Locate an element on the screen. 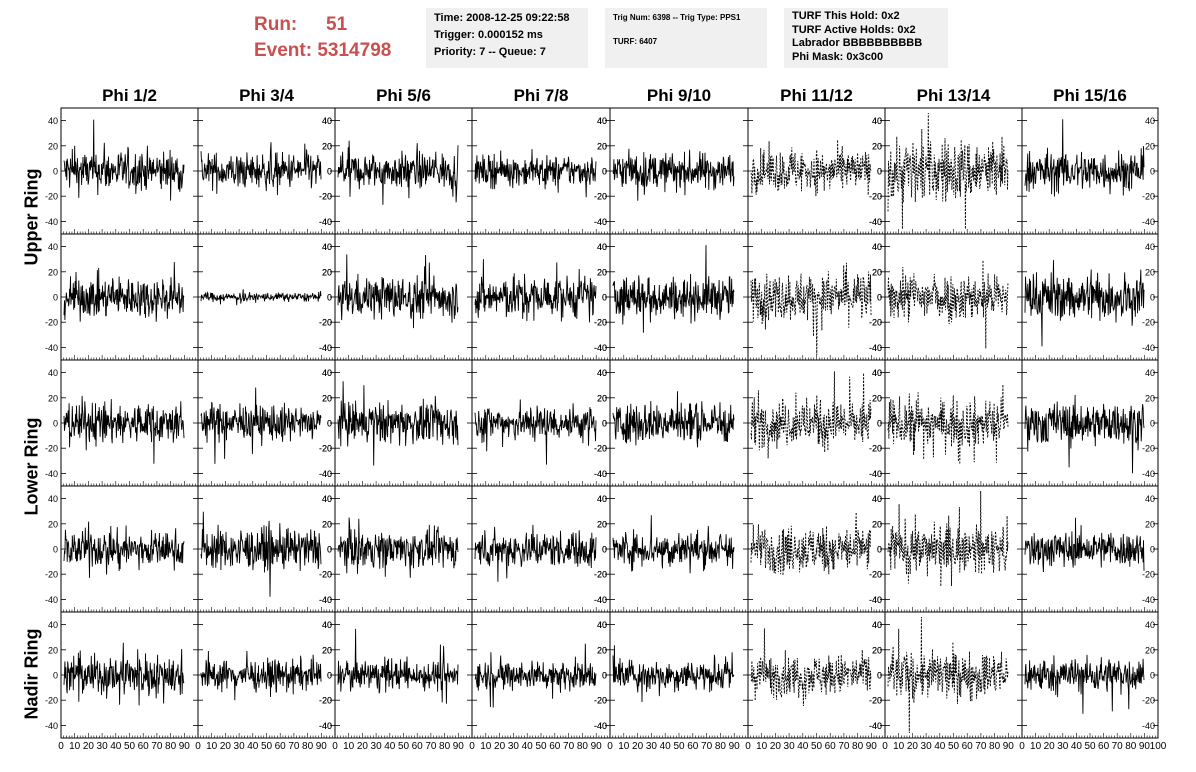 The width and height of the screenshot is (1196, 772). trigger-line: Trigger: 0.000152 ms is located at coordinates (488, 35).